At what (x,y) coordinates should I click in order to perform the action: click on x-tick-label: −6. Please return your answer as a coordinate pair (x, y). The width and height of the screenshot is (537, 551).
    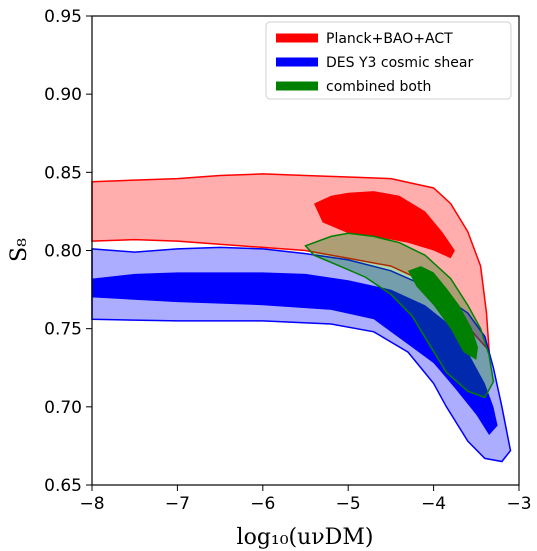
    Looking at the image, I should click on (262, 504).